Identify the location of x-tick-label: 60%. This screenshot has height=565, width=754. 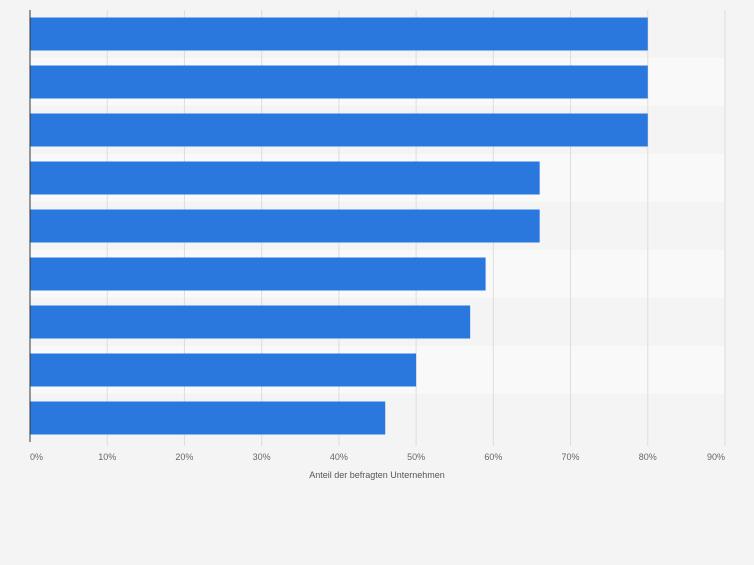
(493, 457).